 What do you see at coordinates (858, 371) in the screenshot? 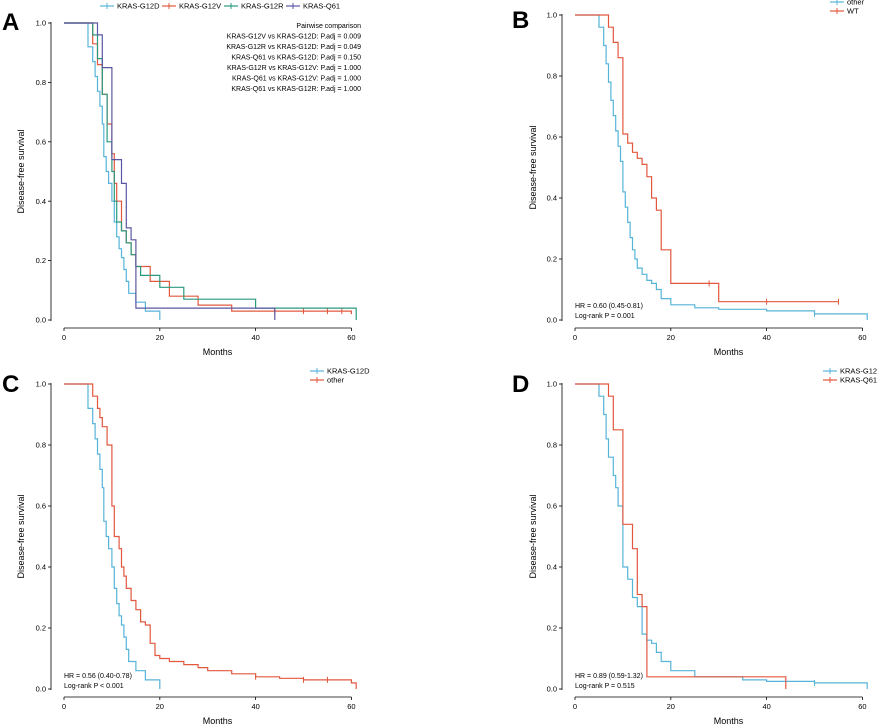
I see `legend-label: KRAS-G12` at bounding box center [858, 371].